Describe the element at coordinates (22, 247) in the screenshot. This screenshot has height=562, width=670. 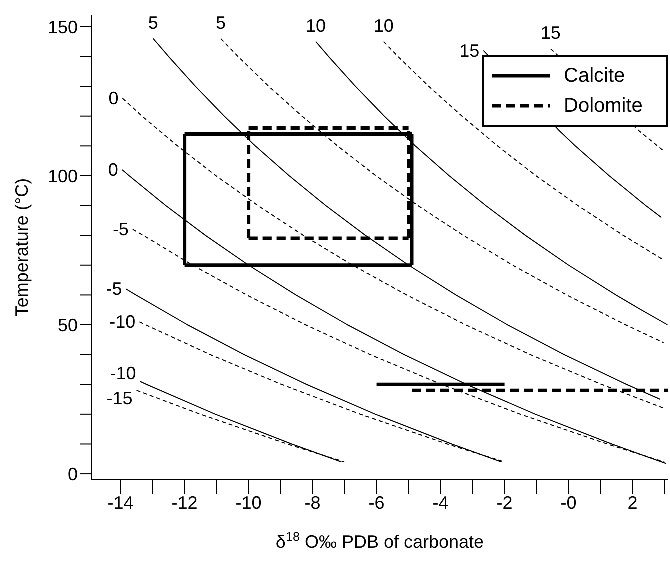
I see `y-axis-title: Temperature (°C)` at that location.